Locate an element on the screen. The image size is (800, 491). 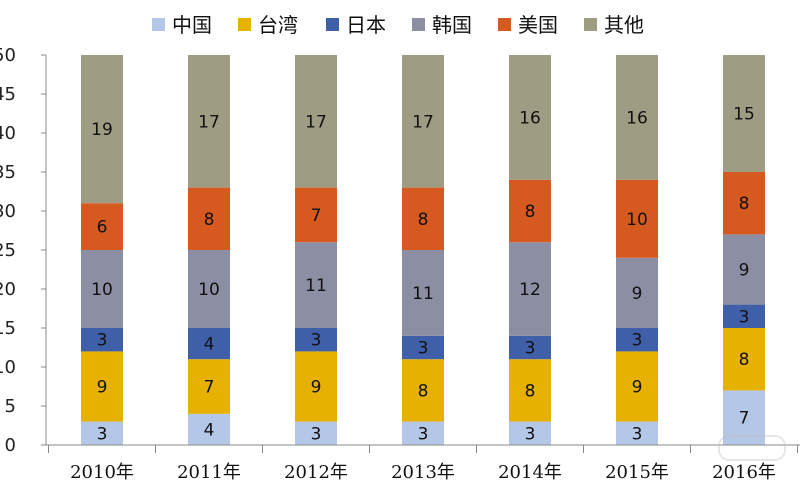
y-tick-label: 5 is located at coordinates (10, 406).